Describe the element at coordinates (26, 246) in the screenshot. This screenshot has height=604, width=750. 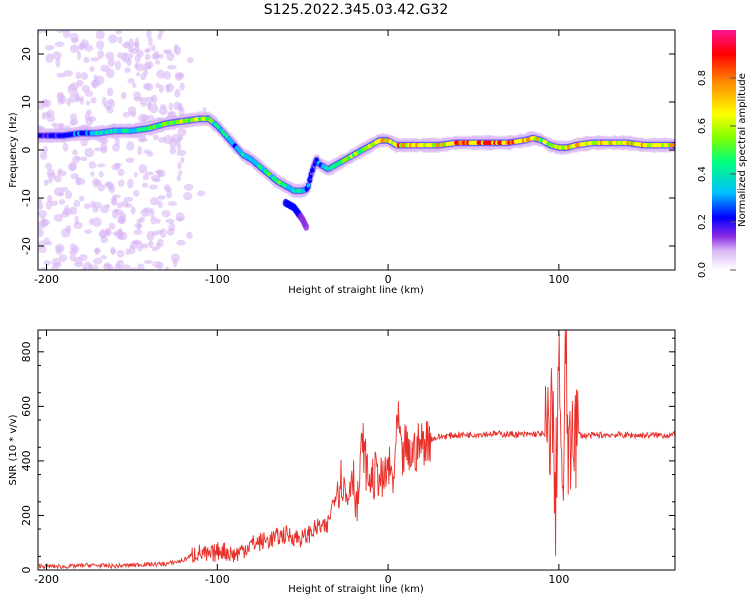
I see `spectrogram-y-tick-label: -20` at that location.